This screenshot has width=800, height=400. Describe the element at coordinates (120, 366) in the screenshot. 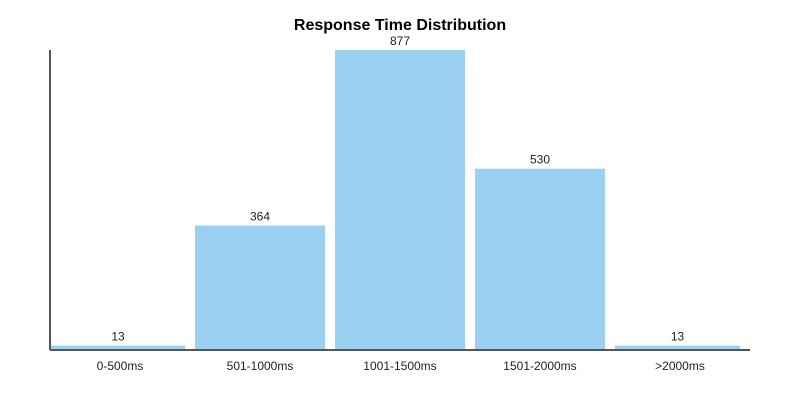

I see `x-tick-label-0: 0-500ms` at that location.